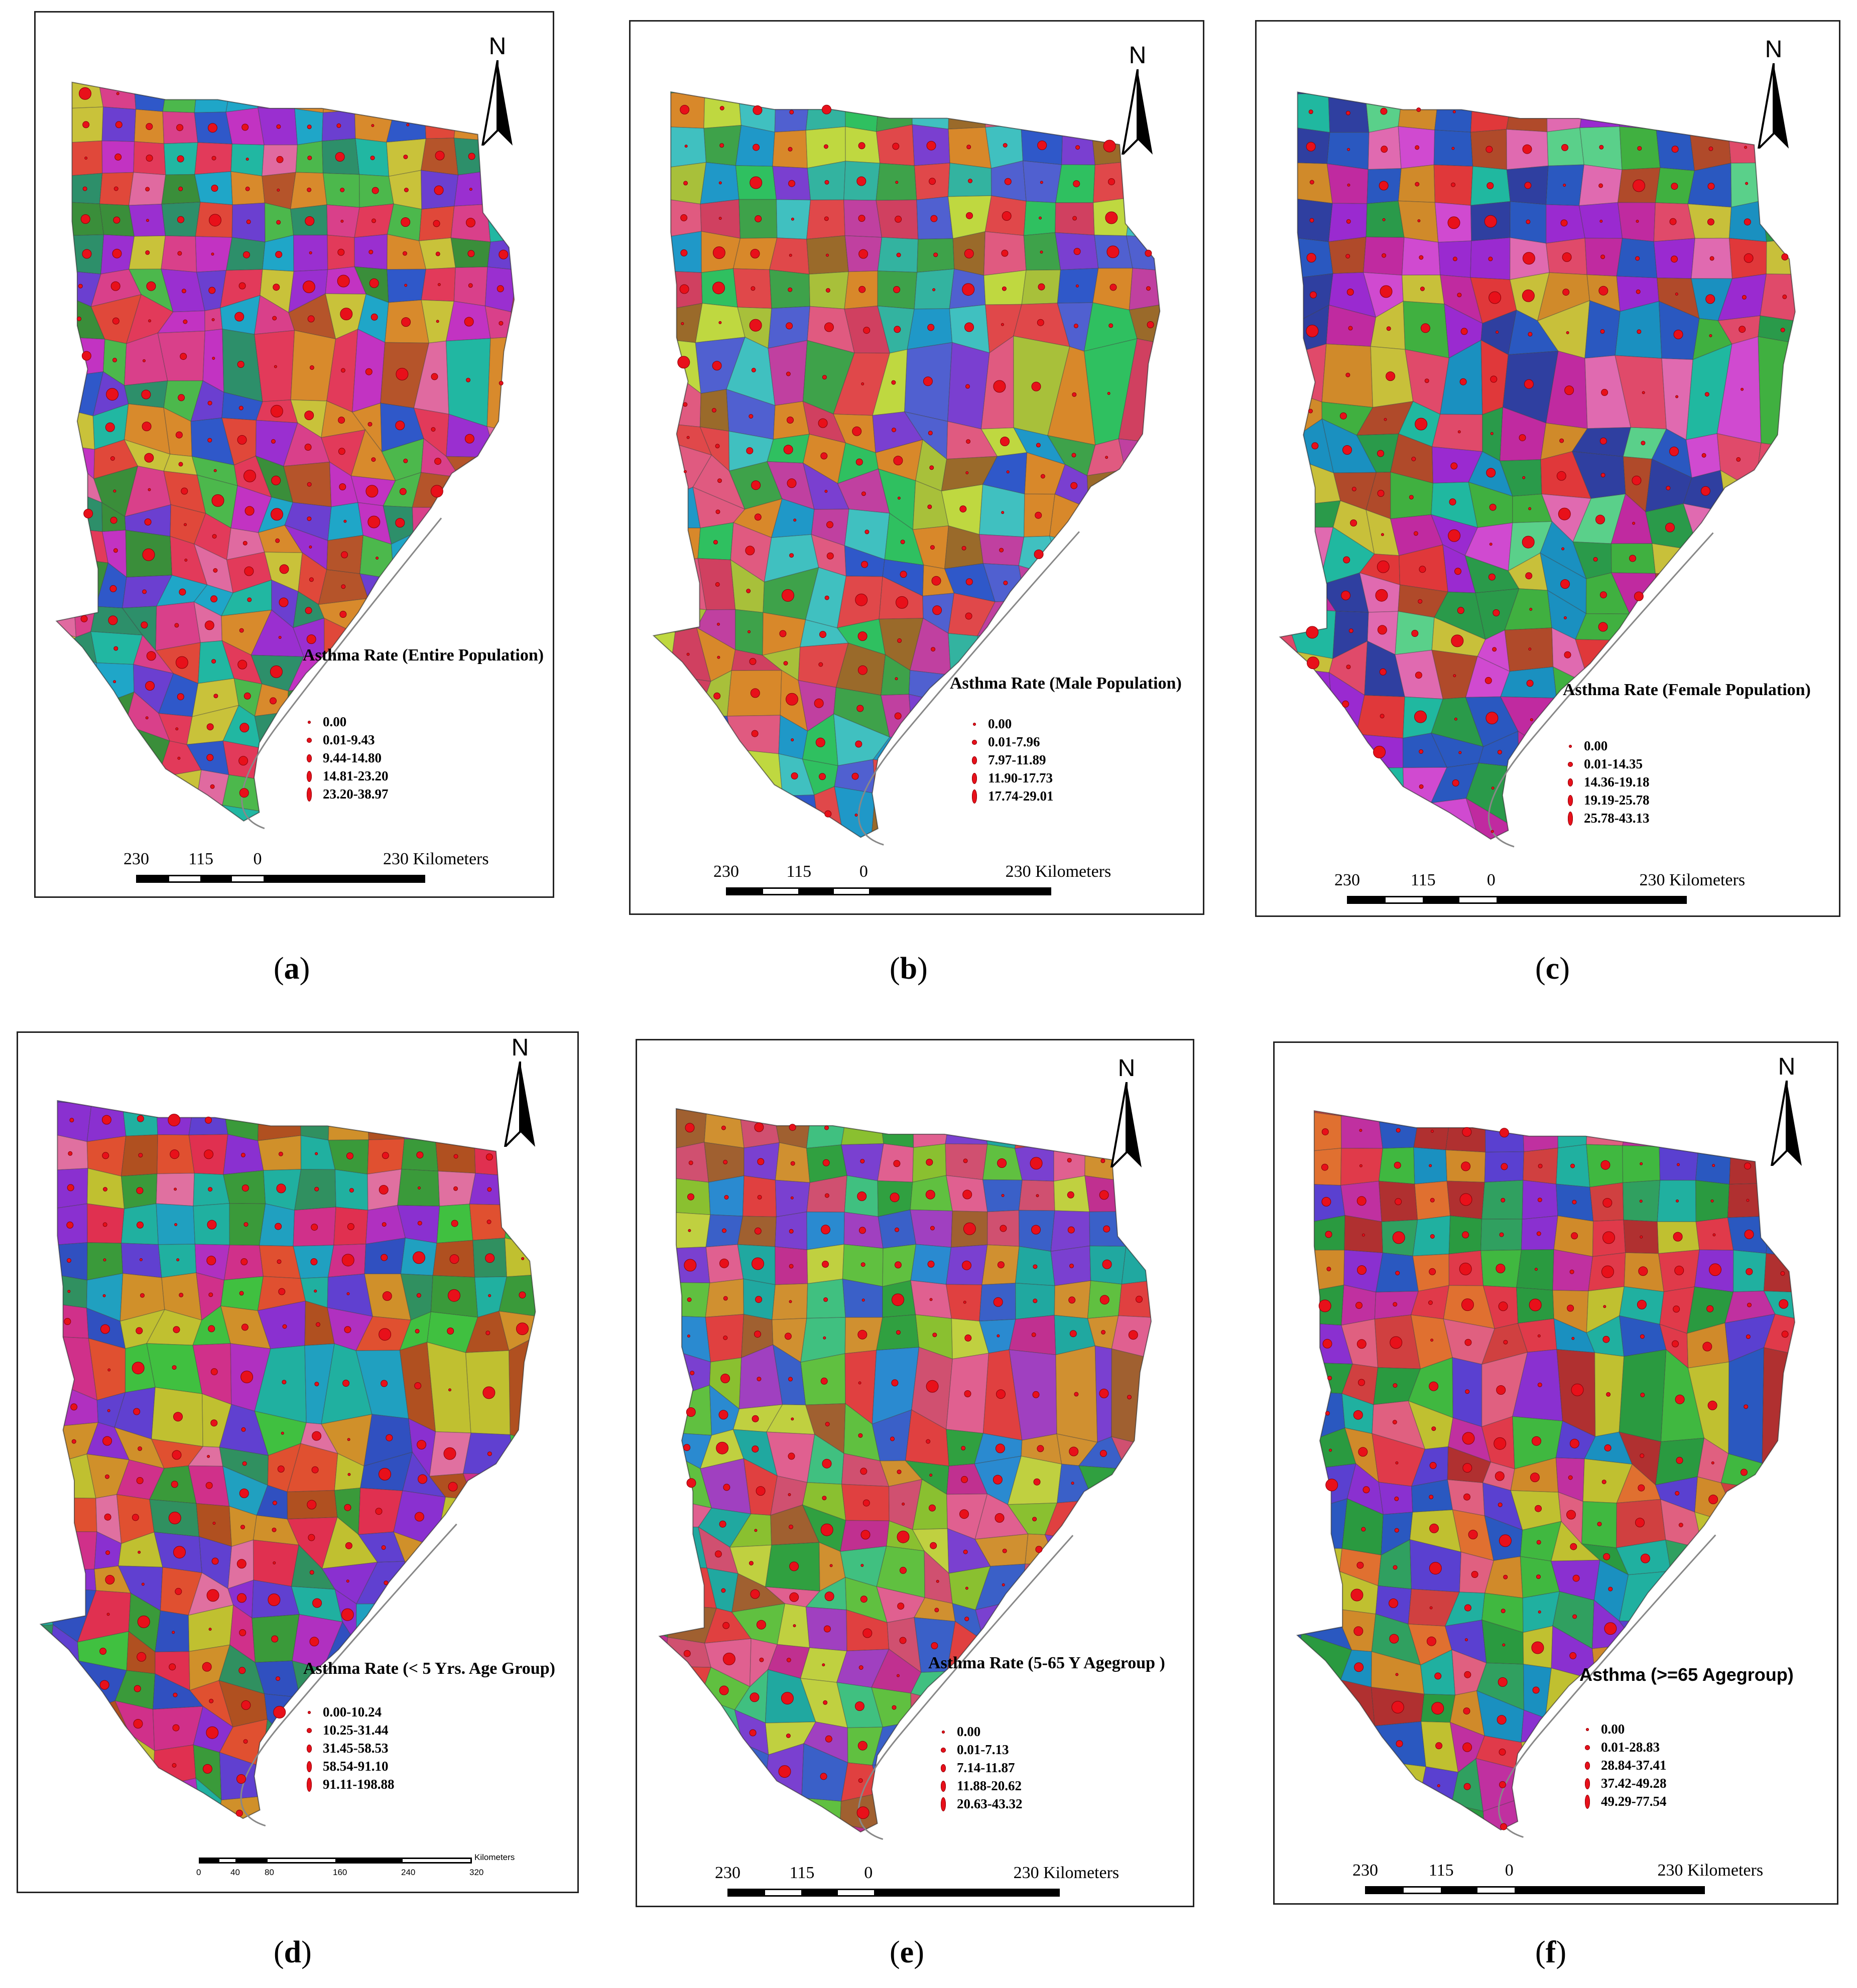 The width and height of the screenshot is (1857, 1988). Describe the element at coordinates (1013, 796) in the screenshot. I see `legend-class: 17.74-29.01` at that location.